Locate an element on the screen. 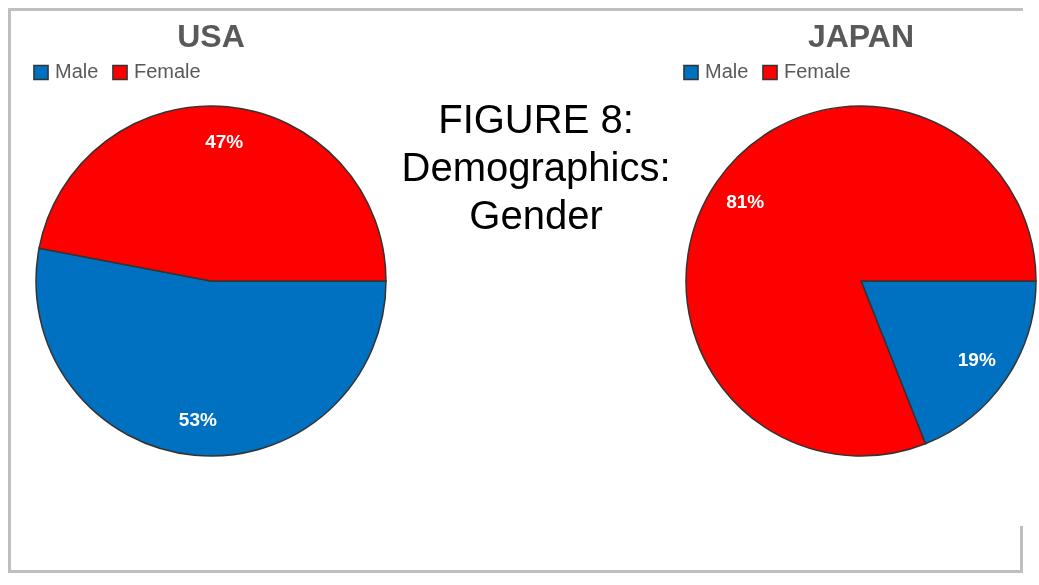  data-label: 81% is located at coordinates (745, 202).